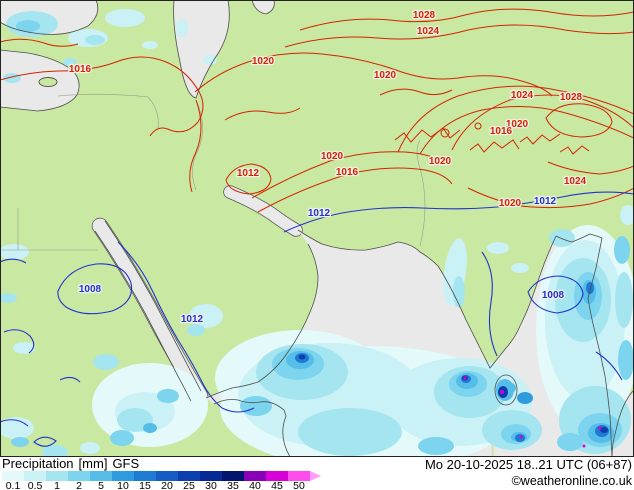 The height and width of the screenshot is (490, 634). I want to click on legend-tick: 25, so click(189, 485).